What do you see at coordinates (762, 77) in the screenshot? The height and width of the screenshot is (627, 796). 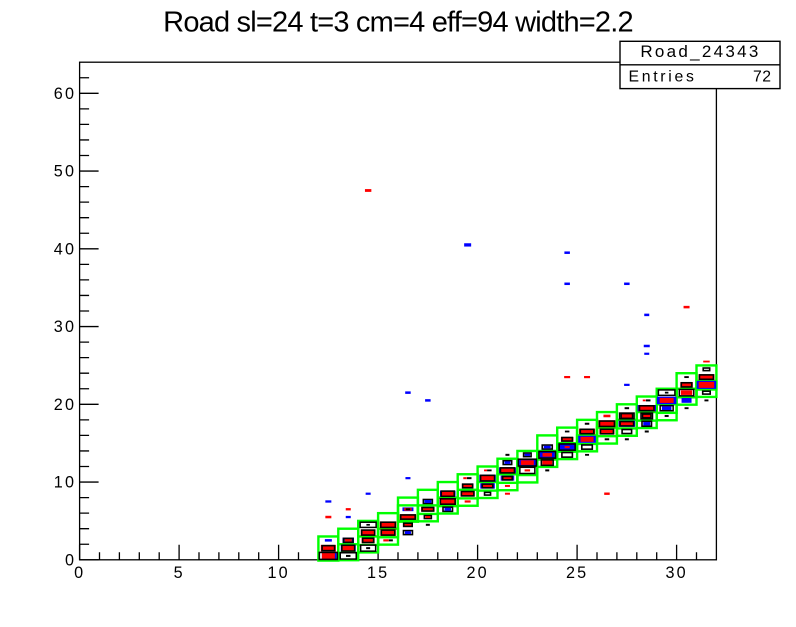 I see `svg-text: 72` at bounding box center [762, 77].